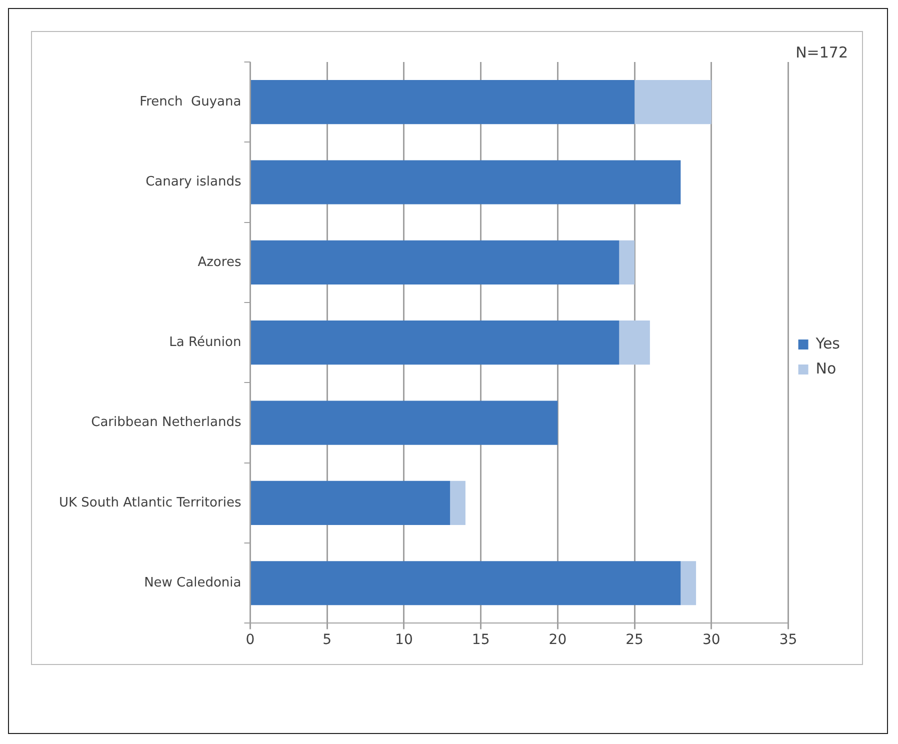 The image size is (898, 744). What do you see at coordinates (635, 640) in the screenshot?
I see `x-tick-label: 25` at bounding box center [635, 640].